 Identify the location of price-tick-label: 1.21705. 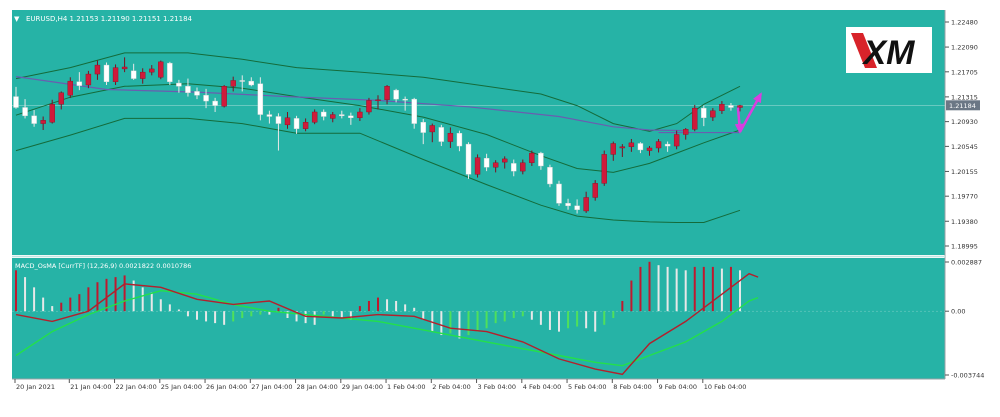
(964, 72).